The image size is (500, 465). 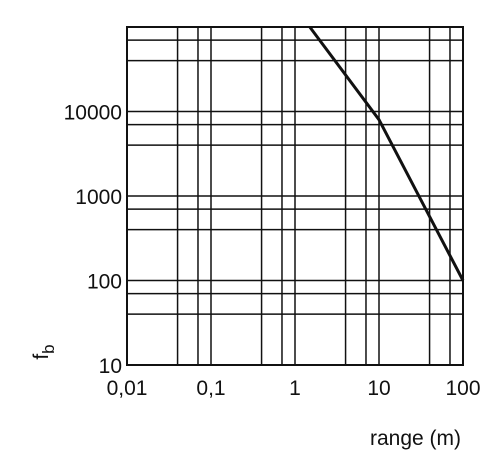 What do you see at coordinates (98, 197) in the screenshot?
I see `y-tick-label: 1000` at bounding box center [98, 197].